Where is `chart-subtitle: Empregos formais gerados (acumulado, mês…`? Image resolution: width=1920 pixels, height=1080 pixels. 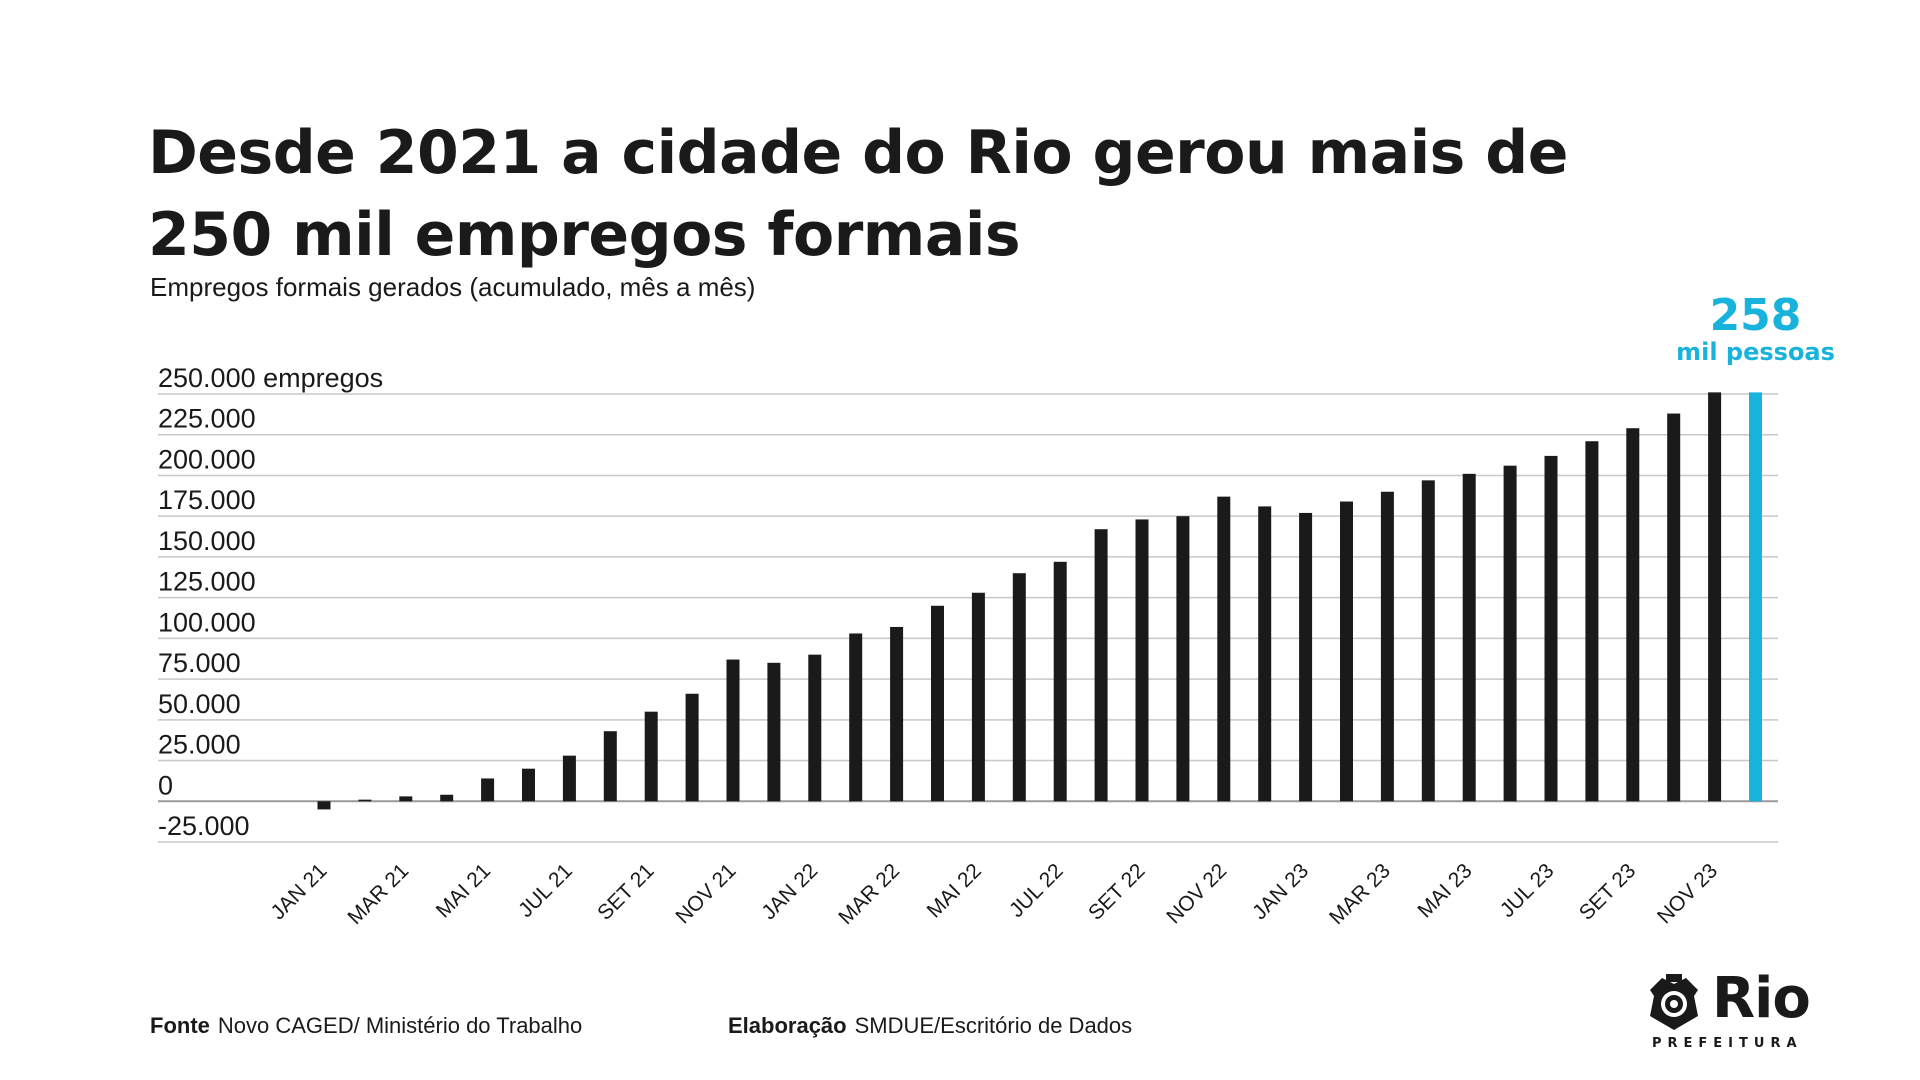 chart-subtitle: Empregos formais gerados (acumulado, mês… is located at coordinates (453, 287).